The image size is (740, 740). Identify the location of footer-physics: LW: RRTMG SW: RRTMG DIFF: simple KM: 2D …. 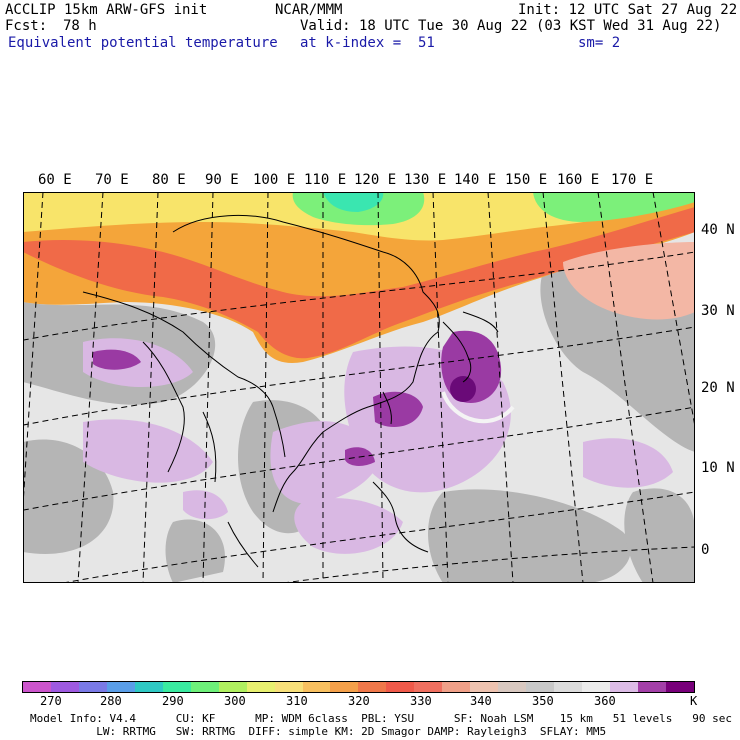
(318, 731).